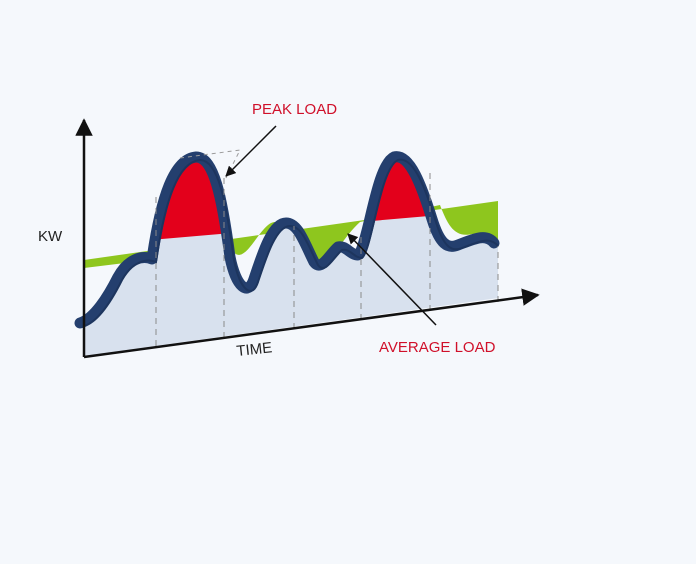  Describe the element at coordinates (311, 323) in the screenshot. I see `x-axis` at that location.